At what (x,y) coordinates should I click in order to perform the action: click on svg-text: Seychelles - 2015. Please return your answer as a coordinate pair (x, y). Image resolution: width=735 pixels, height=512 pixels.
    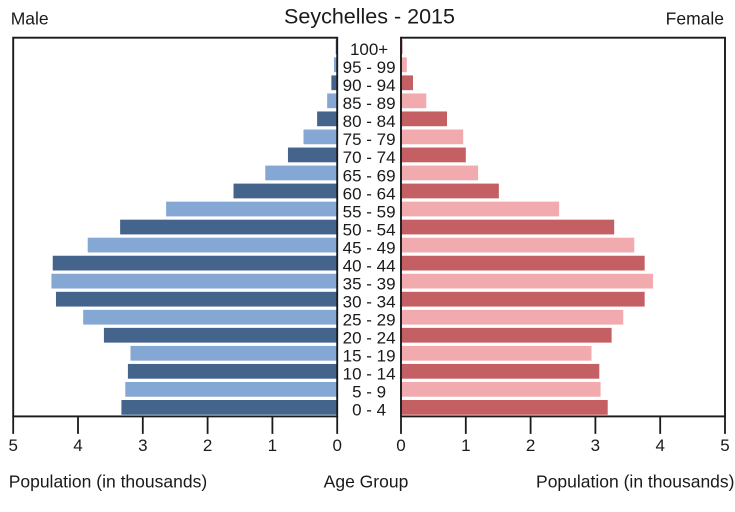
    Looking at the image, I should click on (369, 17).